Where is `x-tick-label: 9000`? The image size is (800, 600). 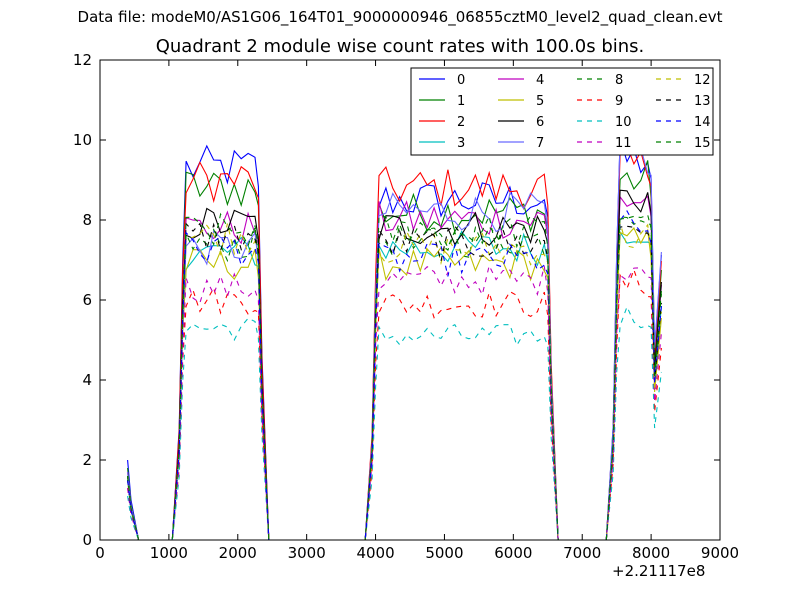
x-tick-label: 9000 is located at coordinates (720, 553).